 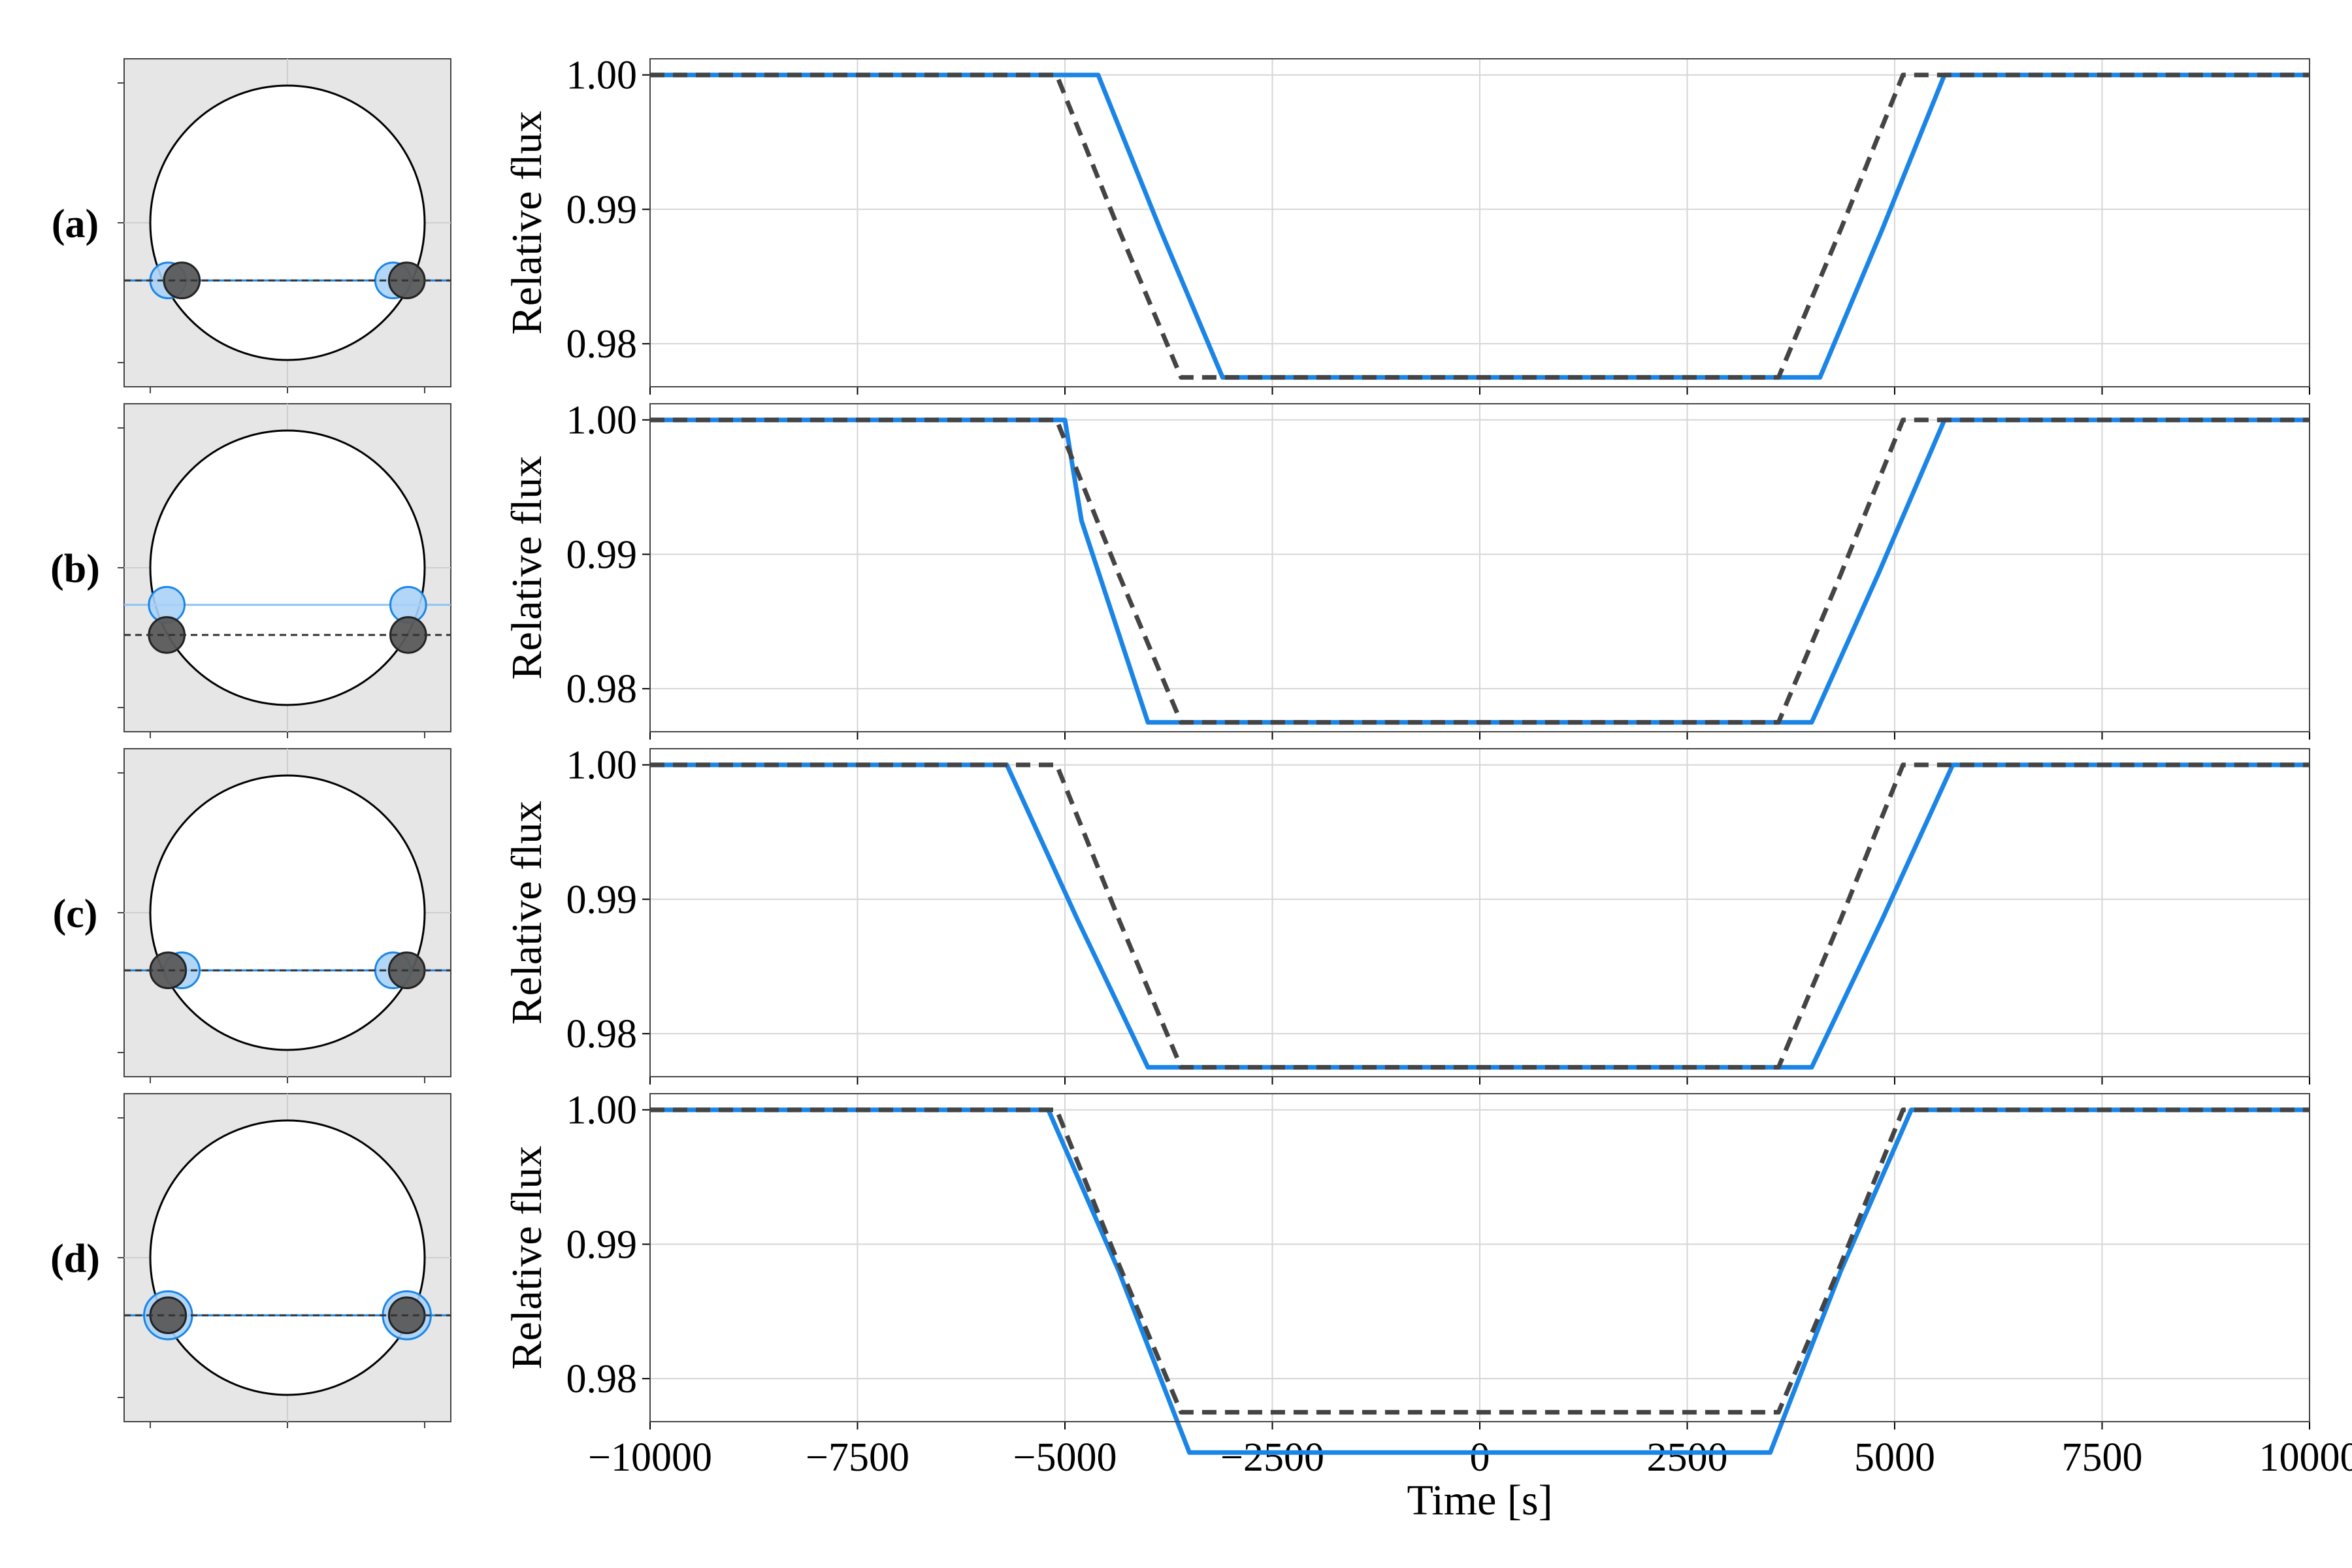 I want to click on x-tick-label: 5000, so click(x=1894, y=1457).